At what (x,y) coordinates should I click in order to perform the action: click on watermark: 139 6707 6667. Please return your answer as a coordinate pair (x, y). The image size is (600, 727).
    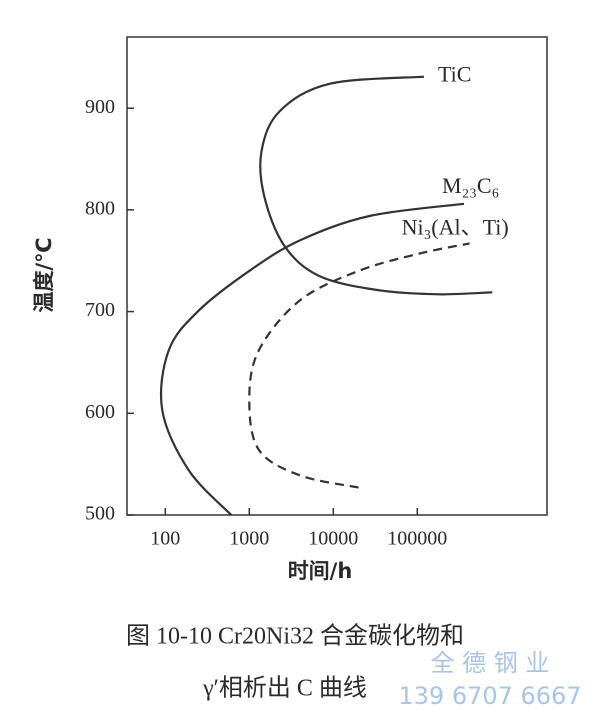
    Looking at the image, I should click on (489, 696).